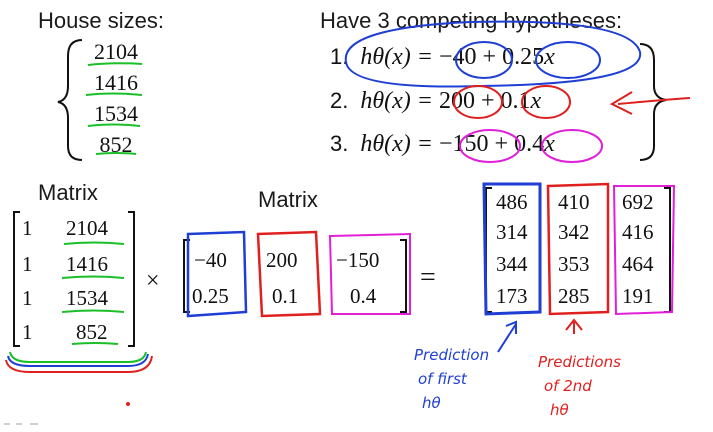 This screenshot has height=432, width=713. What do you see at coordinates (512, 296) in the screenshot?
I see `result-cell: 173` at bounding box center [512, 296].